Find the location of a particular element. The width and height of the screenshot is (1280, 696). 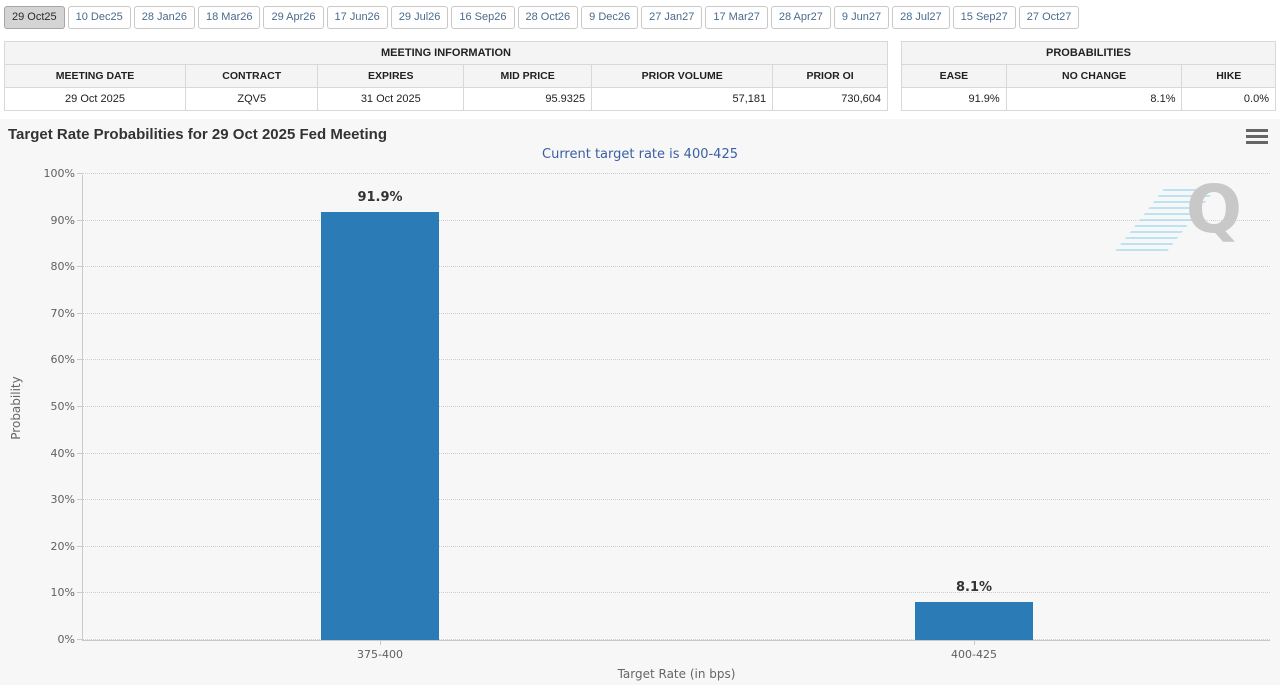

y-axis-label: 40% is located at coordinates (62, 453).